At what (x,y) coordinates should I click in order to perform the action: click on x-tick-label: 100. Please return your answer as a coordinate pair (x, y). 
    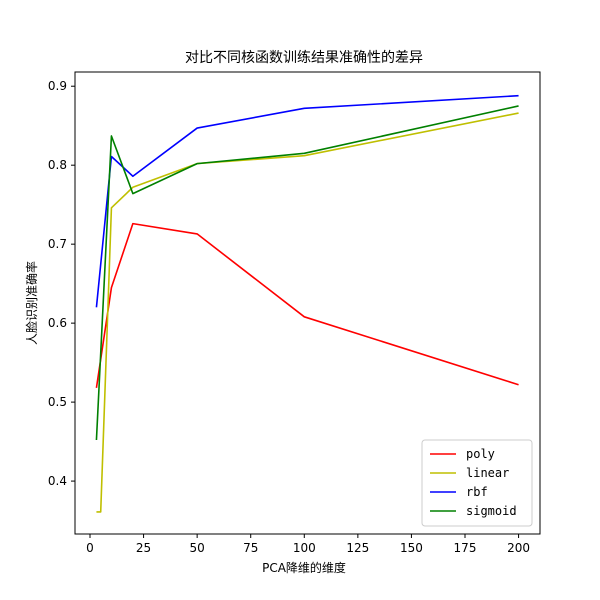
    Looking at the image, I should click on (304, 548).